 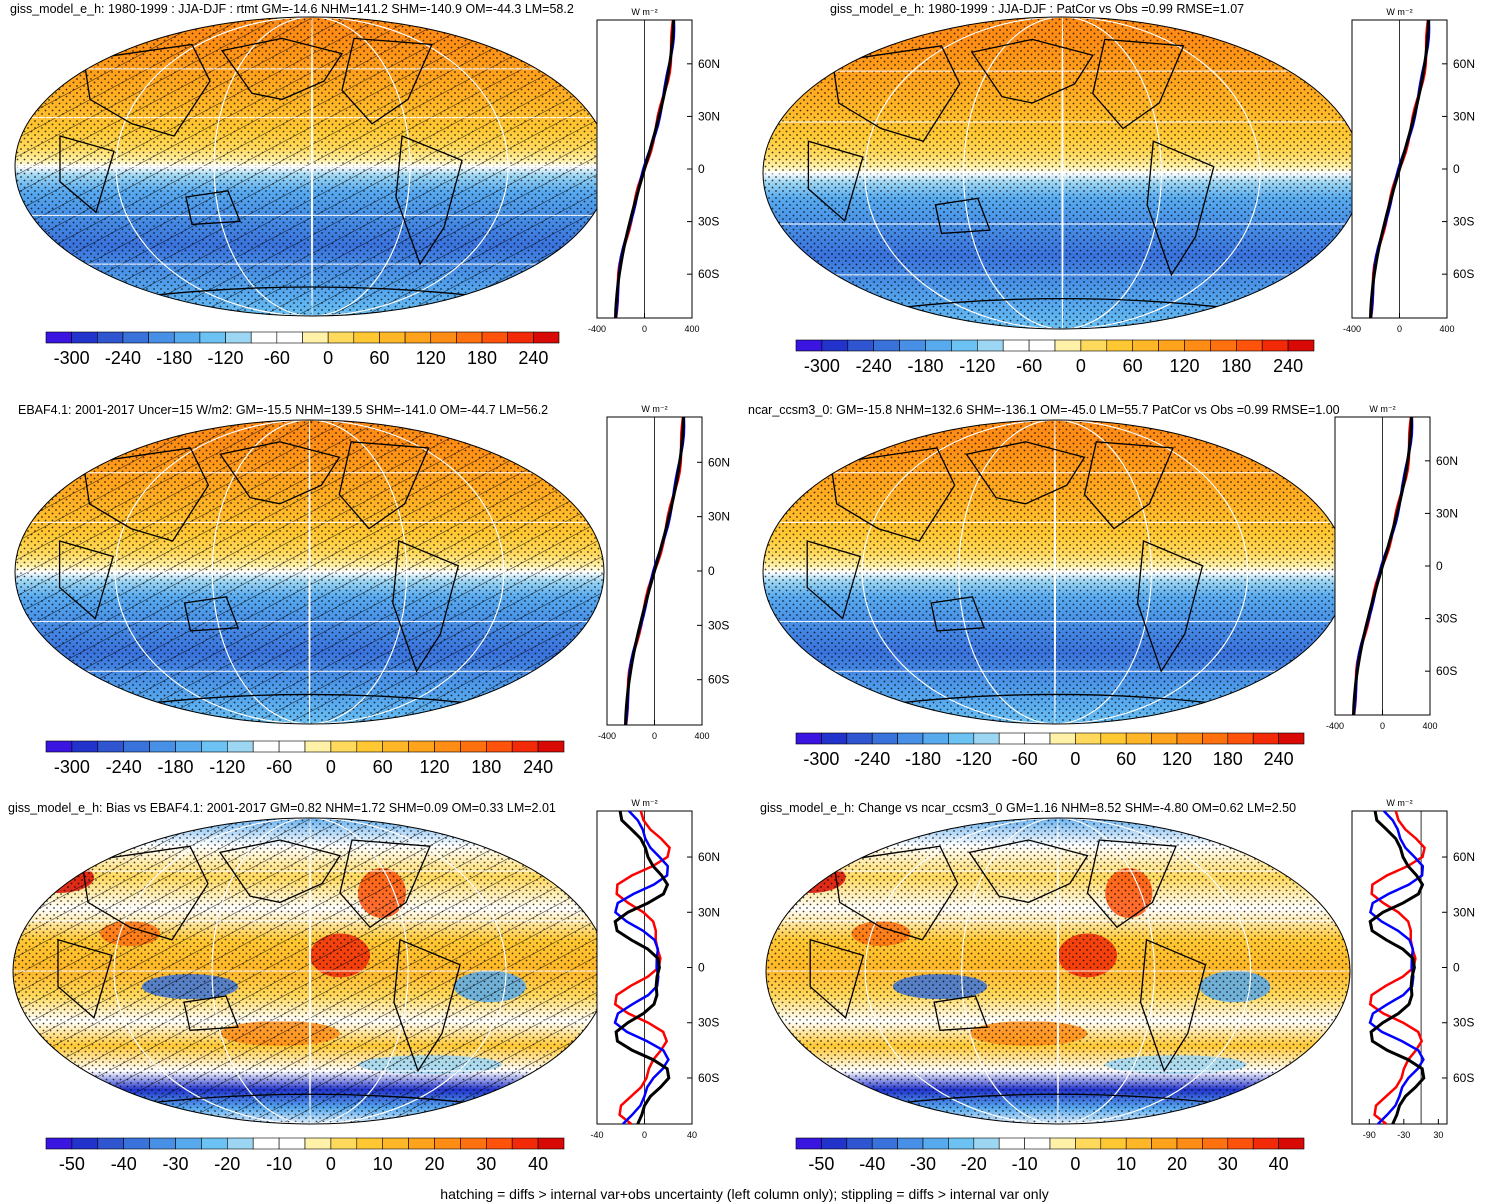 I want to click on x-tick-label: 40, so click(x=692, y=1135).